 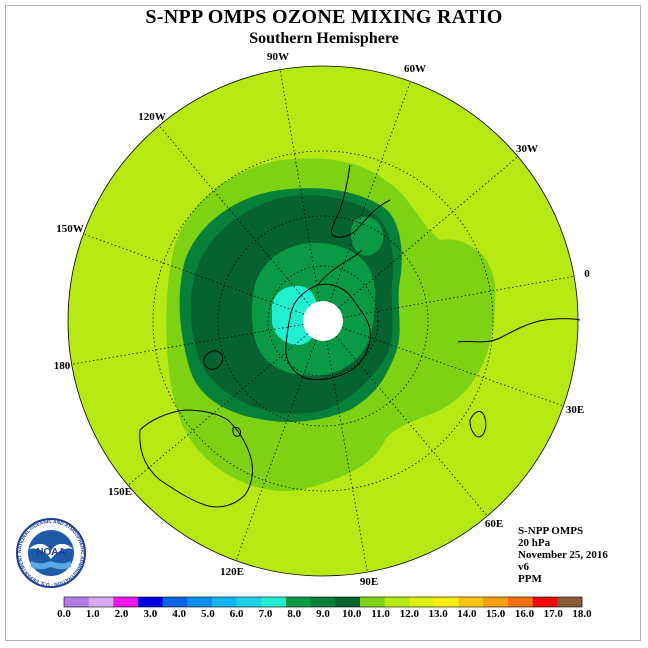 I want to click on colorbar-cells, so click(x=323, y=602).